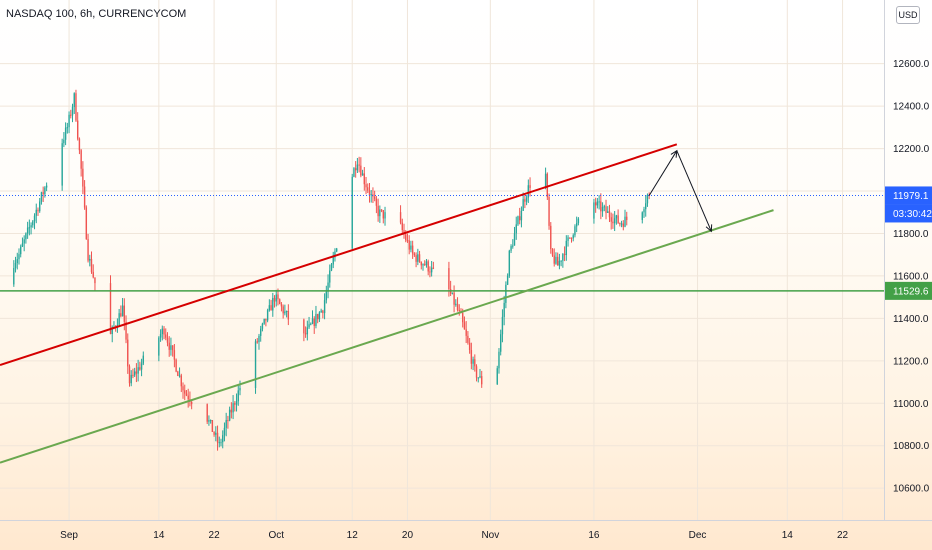 The height and width of the screenshot is (550, 932). Describe the element at coordinates (276, 535) in the screenshot. I see `x-tick-label: Oct` at that location.